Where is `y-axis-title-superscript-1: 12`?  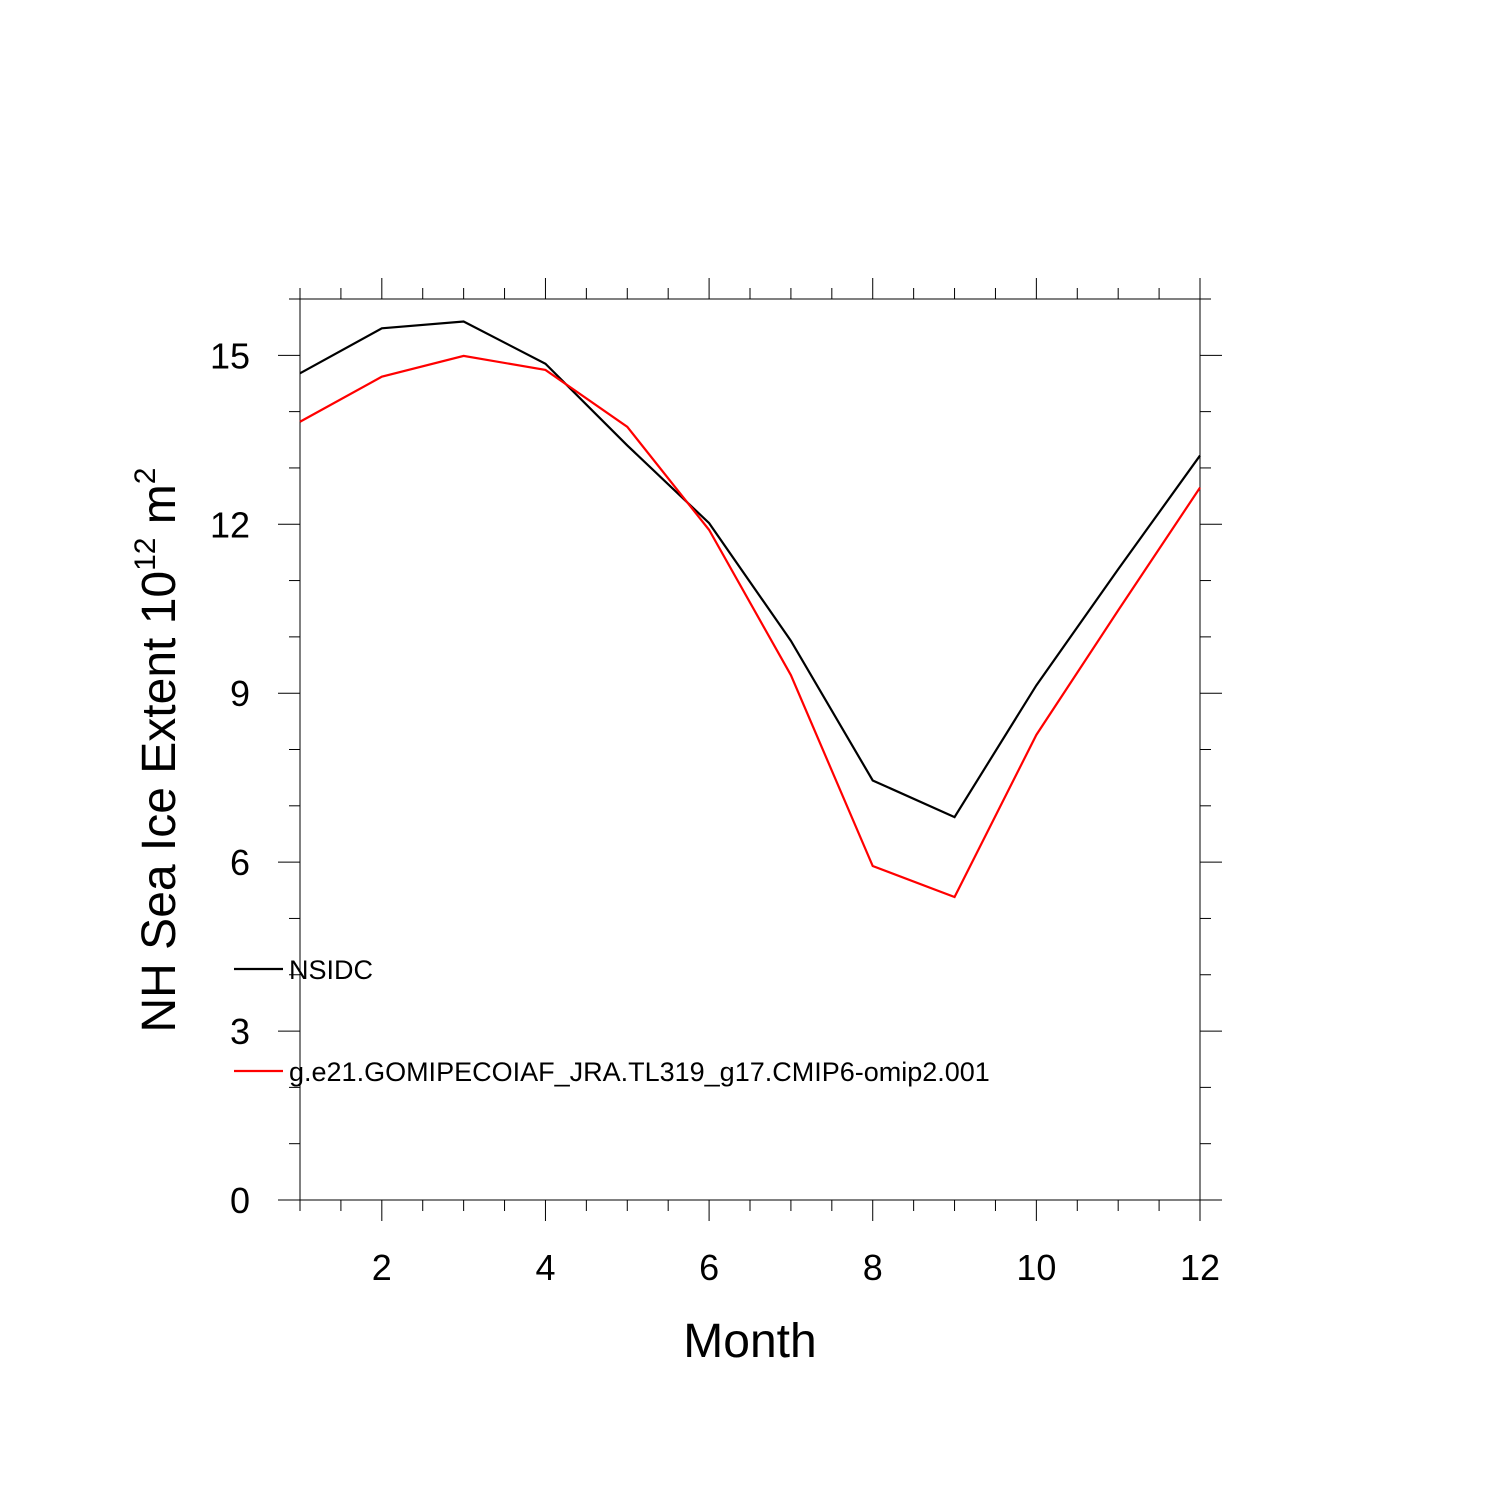 y-axis-title-superscript-1: 12 is located at coordinates (145, 554).